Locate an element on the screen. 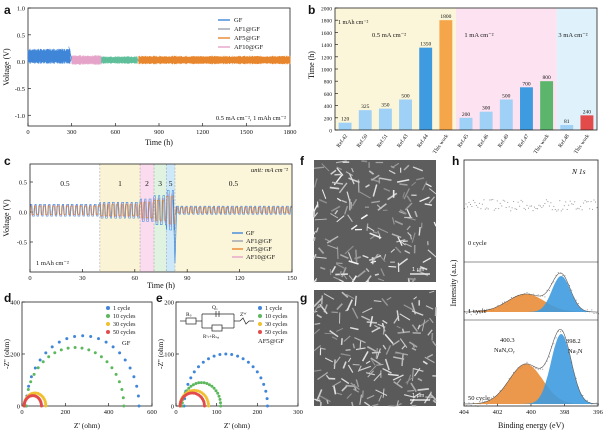 This screenshot has width=605, height=434. element-title-h: N 1s is located at coordinates (578, 171).